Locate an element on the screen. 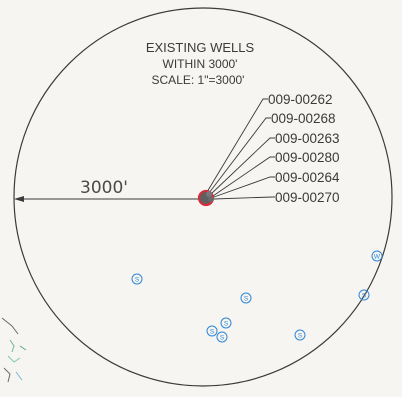 This screenshot has height=397, width=402. map-fragment is located at coordinates (14, 350).